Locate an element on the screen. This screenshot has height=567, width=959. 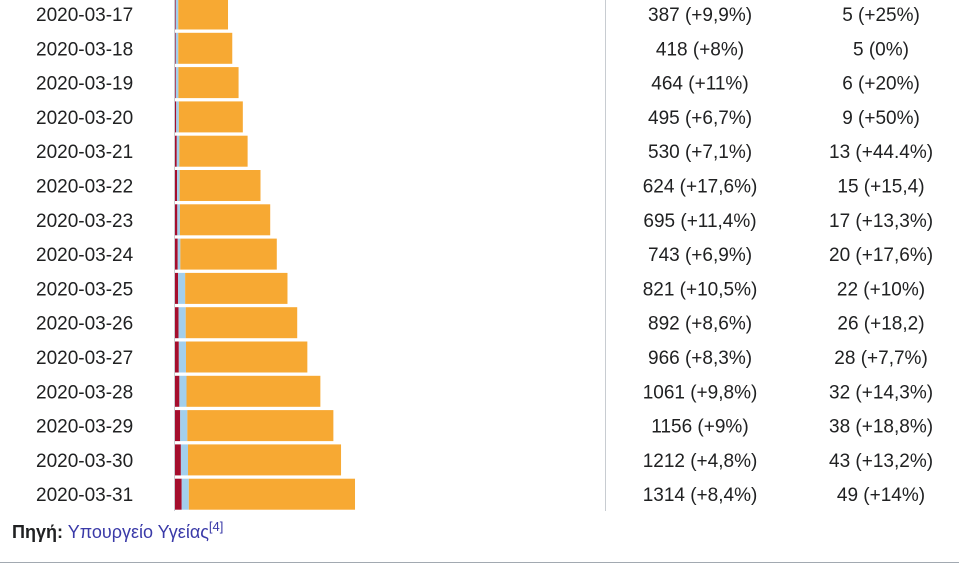
date-label: 2020-03-22 is located at coordinates (84, 187).